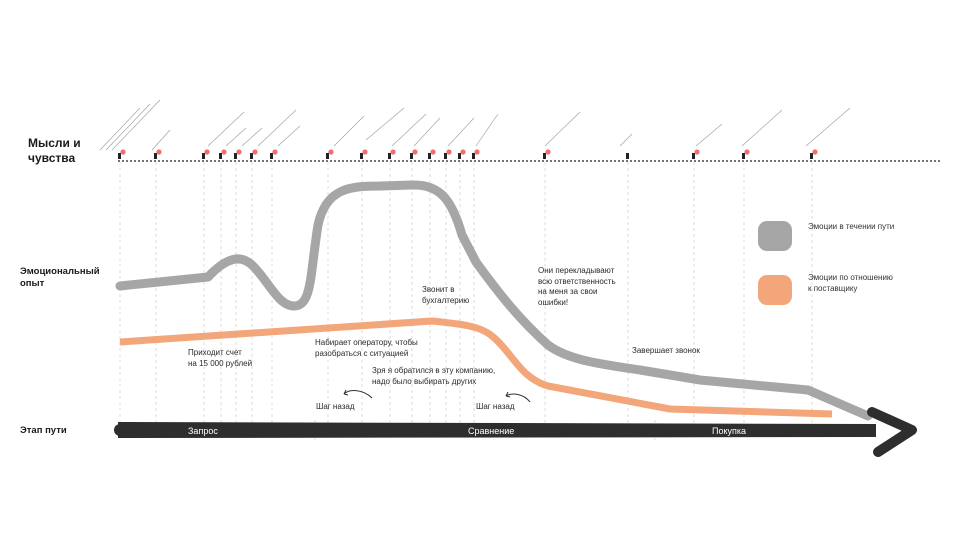  What do you see at coordinates (475, 125) in the screenshot?
I see `thought-notes` at bounding box center [475, 125].